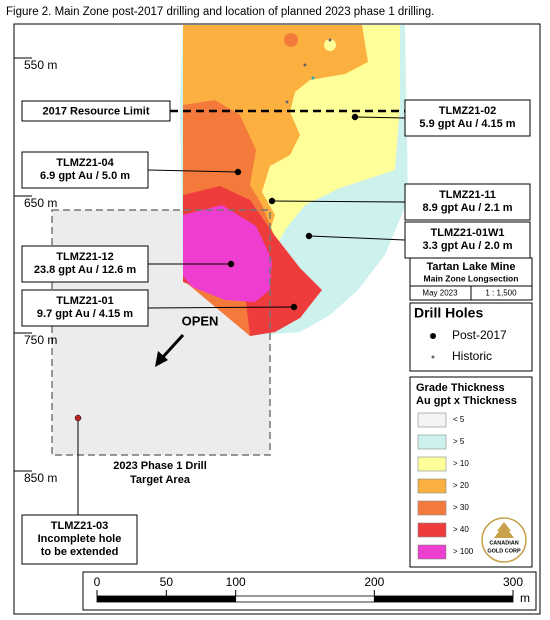 The image size is (550, 620). What do you see at coordinates (460, 388) in the screenshot?
I see `grade-legend-title: Grade Thickness` at bounding box center [460, 388].